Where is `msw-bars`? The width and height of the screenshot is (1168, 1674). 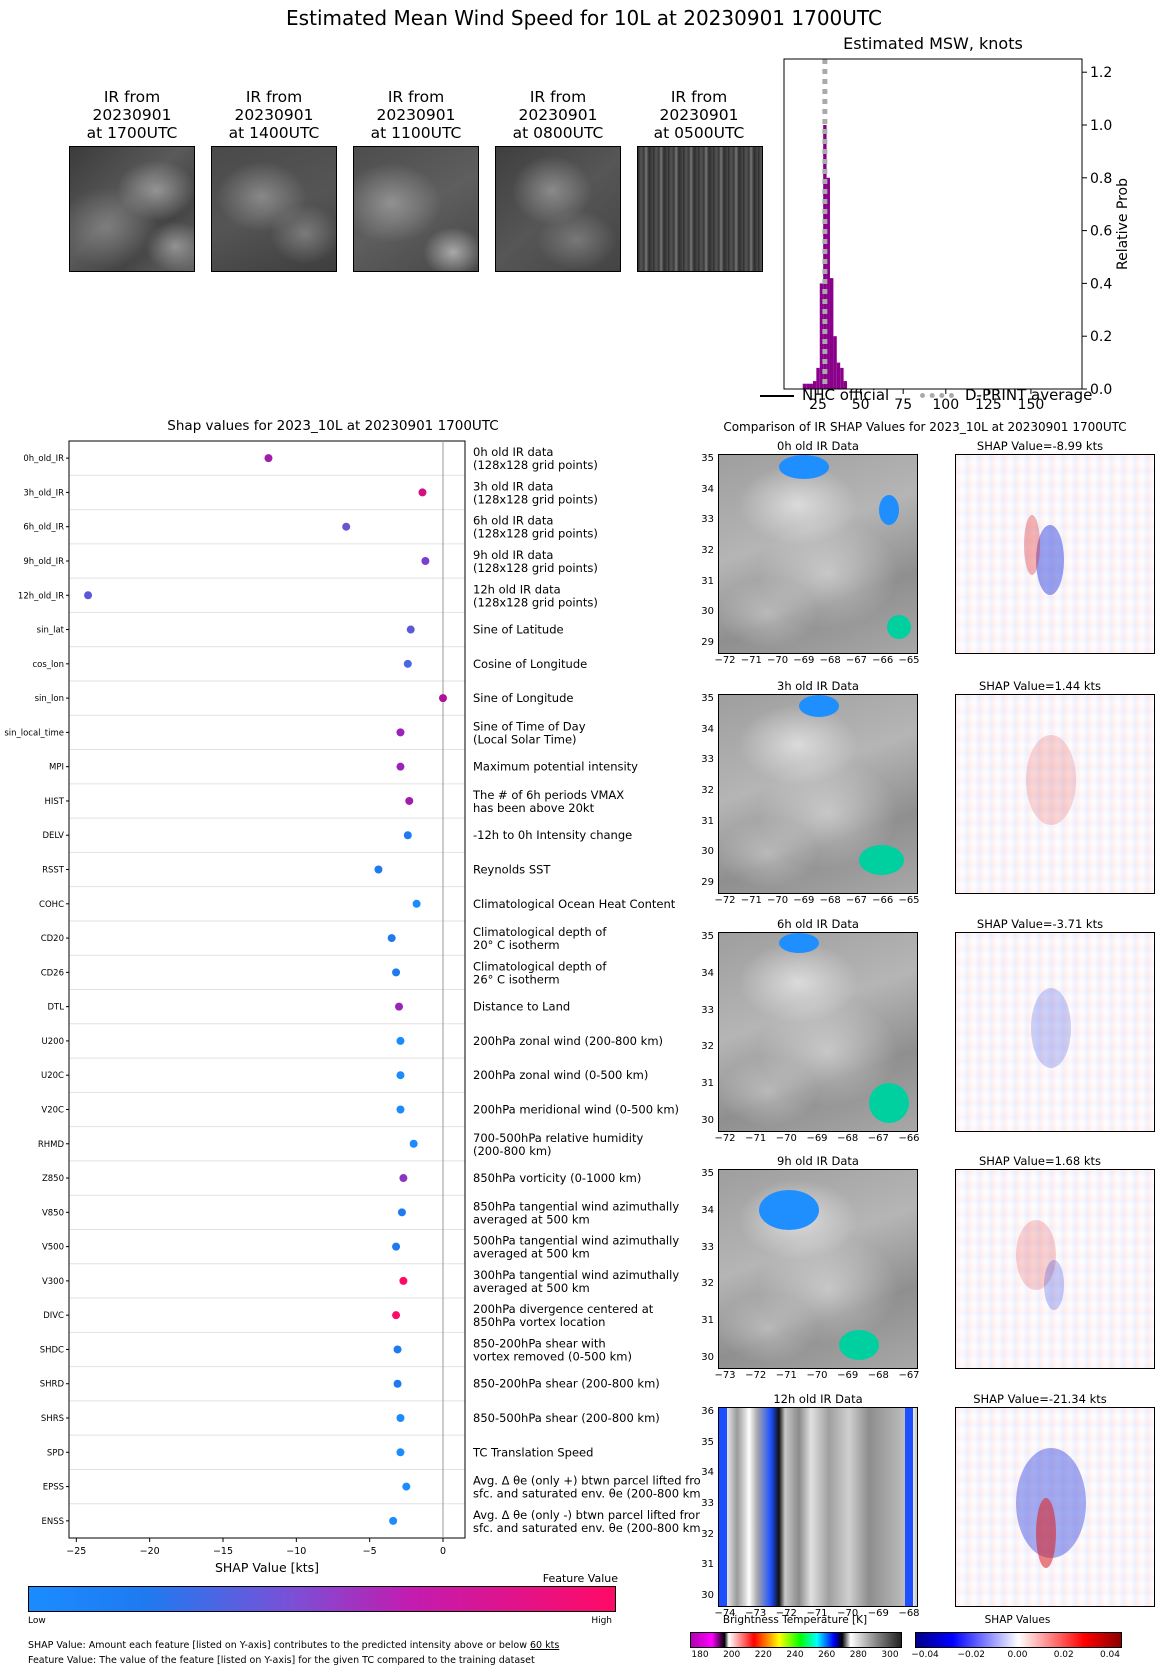
msw-bars is located at coordinates (825, 257).